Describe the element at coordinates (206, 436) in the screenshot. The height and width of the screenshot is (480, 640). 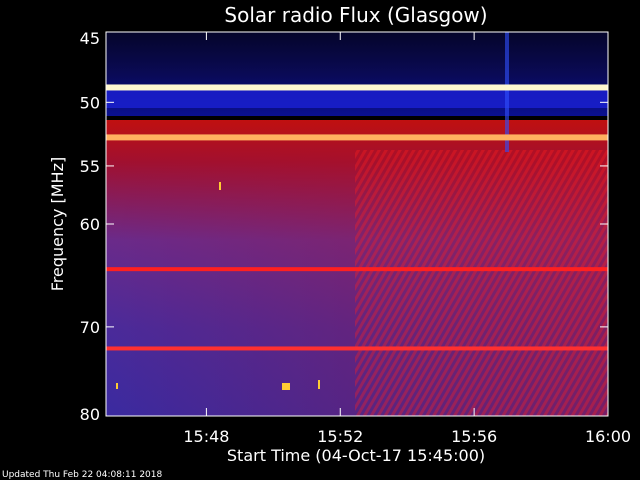
I see `x-tick-label: 15:48` at that location.